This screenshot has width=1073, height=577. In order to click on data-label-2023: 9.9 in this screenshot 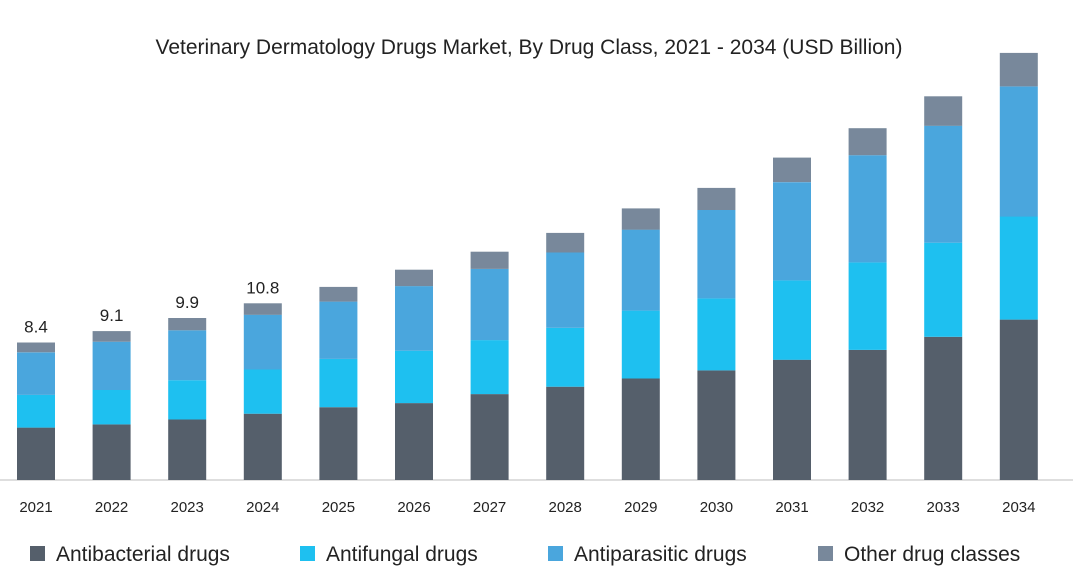, I will do `click(187, 302)`.